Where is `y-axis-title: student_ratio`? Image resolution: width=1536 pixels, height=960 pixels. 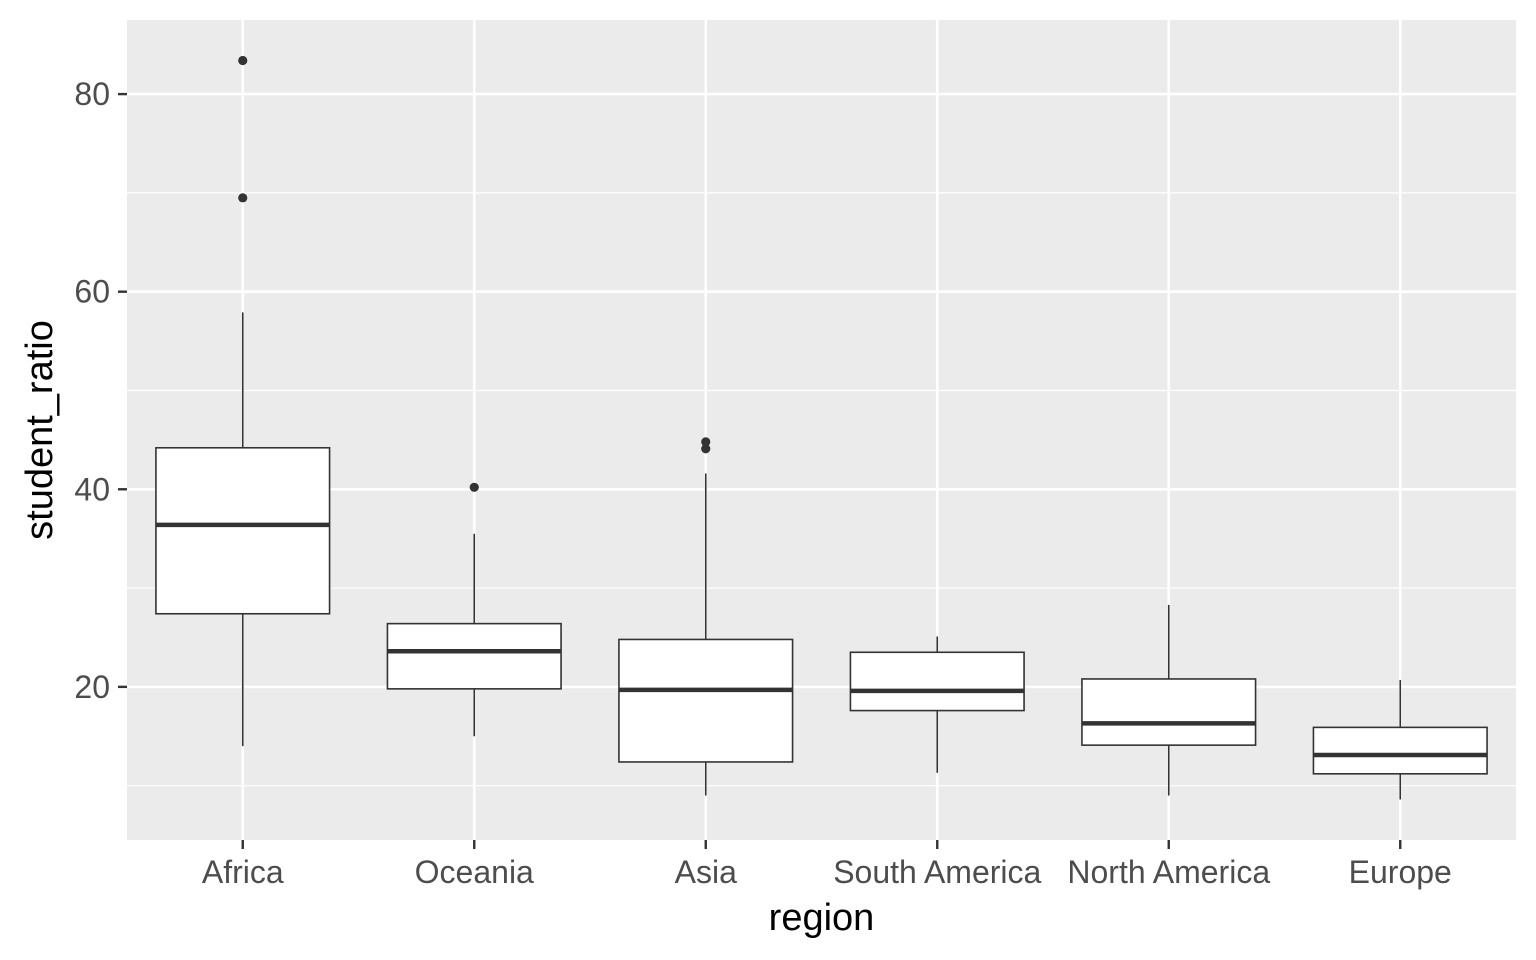 y-axis-title: student_ratio is located at coordinates (40, 430).